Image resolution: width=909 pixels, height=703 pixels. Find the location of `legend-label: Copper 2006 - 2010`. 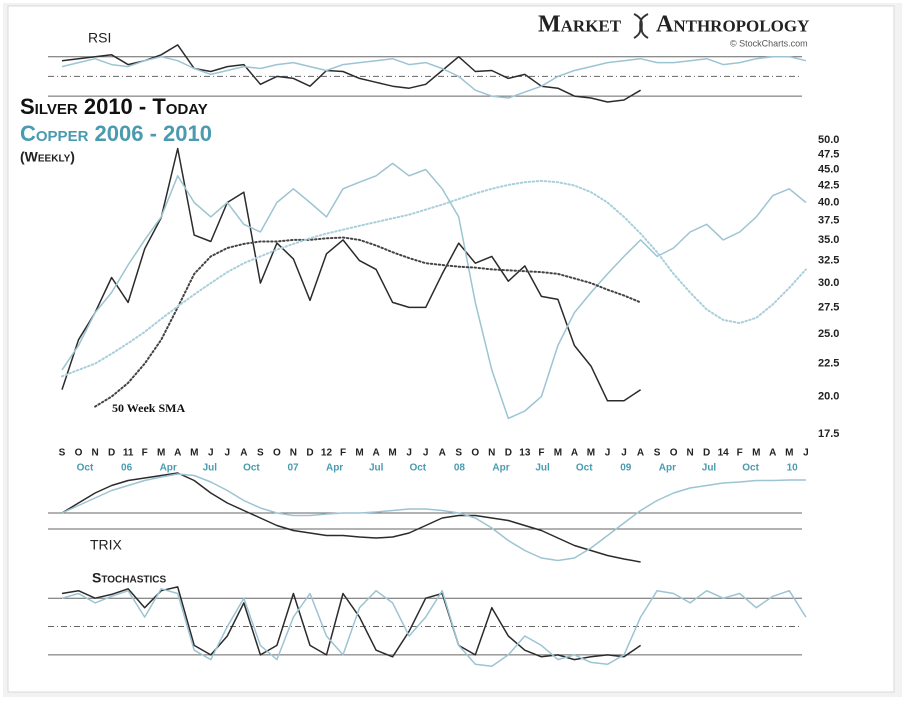

legend-label: Copper 2006 - 2010 is located at coordinates (116, 133).